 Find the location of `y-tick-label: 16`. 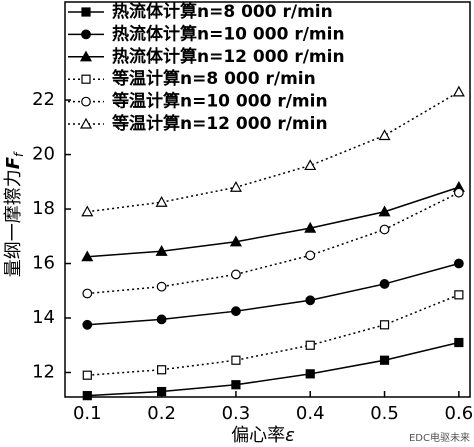

y-tick-label: 16 is located at coordinates (43, 263).